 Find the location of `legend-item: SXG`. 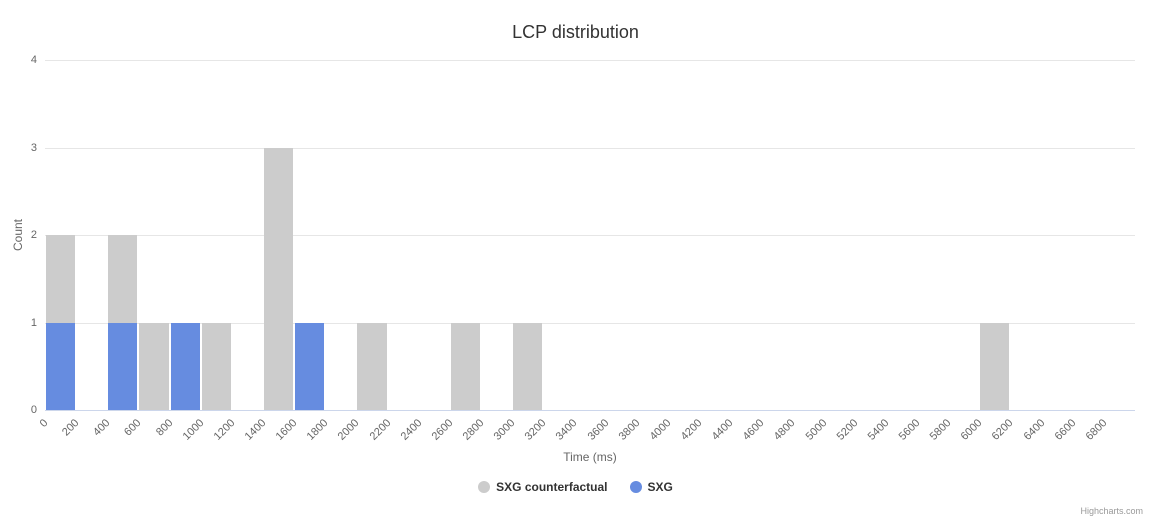

legend-item: SXG is located at coordinates (651, 487).